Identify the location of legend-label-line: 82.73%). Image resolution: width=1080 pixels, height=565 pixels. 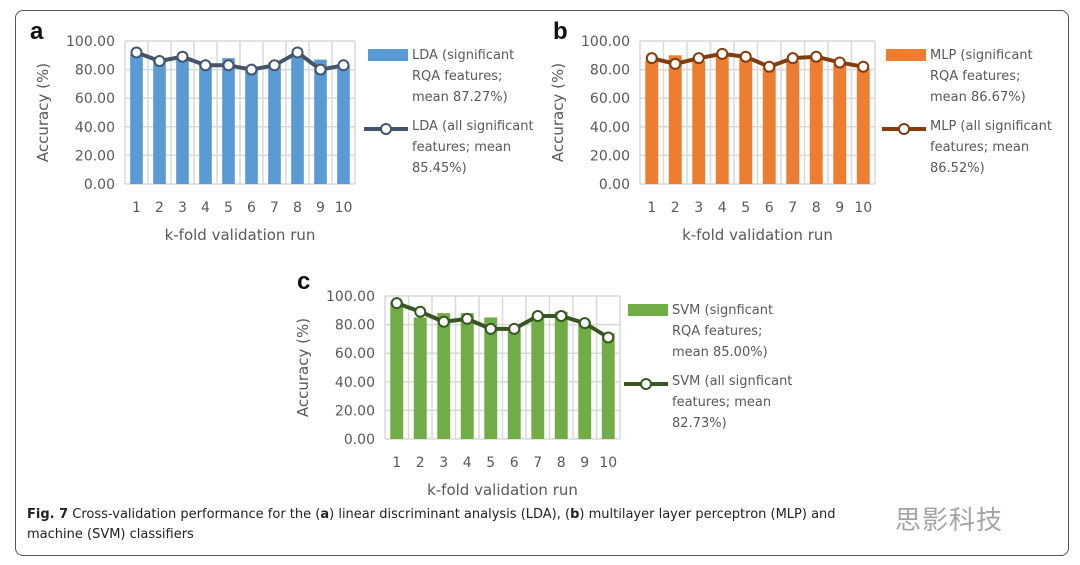
(699, 423).